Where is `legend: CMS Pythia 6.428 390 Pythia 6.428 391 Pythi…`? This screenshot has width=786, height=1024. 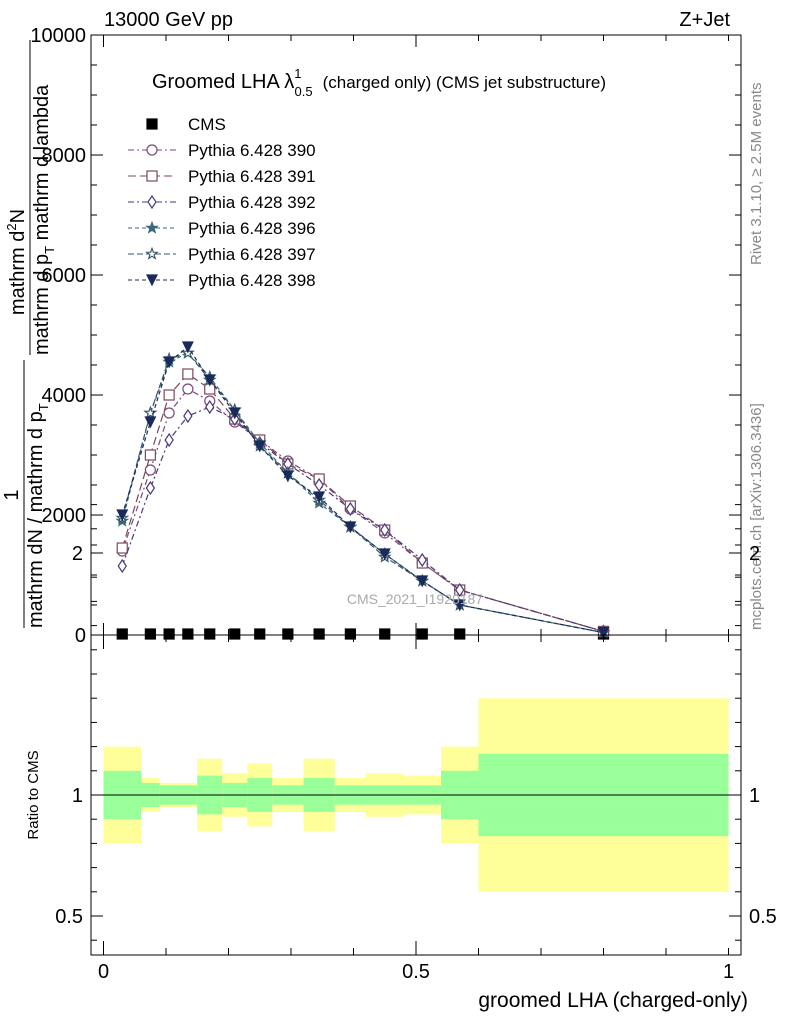
legend: CMS Pythia 6.428 390 Pythia 6.428 391 Pythi… is located at coordinates (222, 202).